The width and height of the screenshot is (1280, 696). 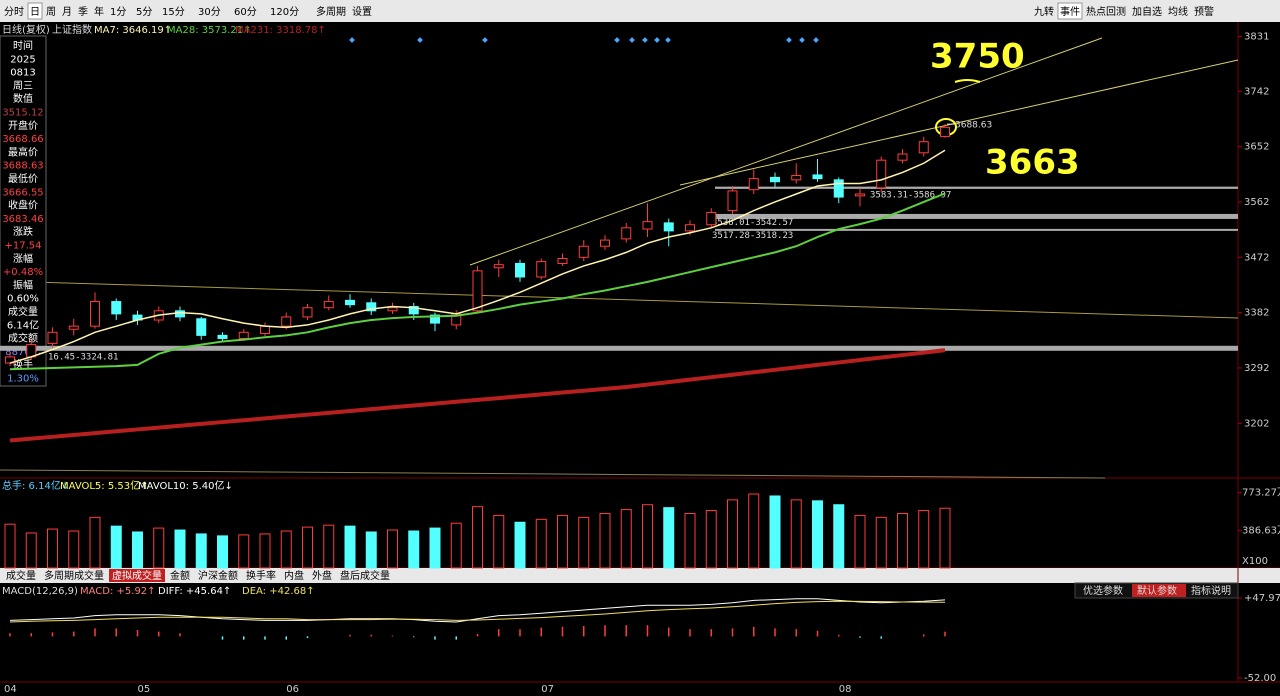 What do you see at coordinates (1070, 11) in the screenshot?
I see `toolbar-button: 事件` at bounding box center [1070, 11].